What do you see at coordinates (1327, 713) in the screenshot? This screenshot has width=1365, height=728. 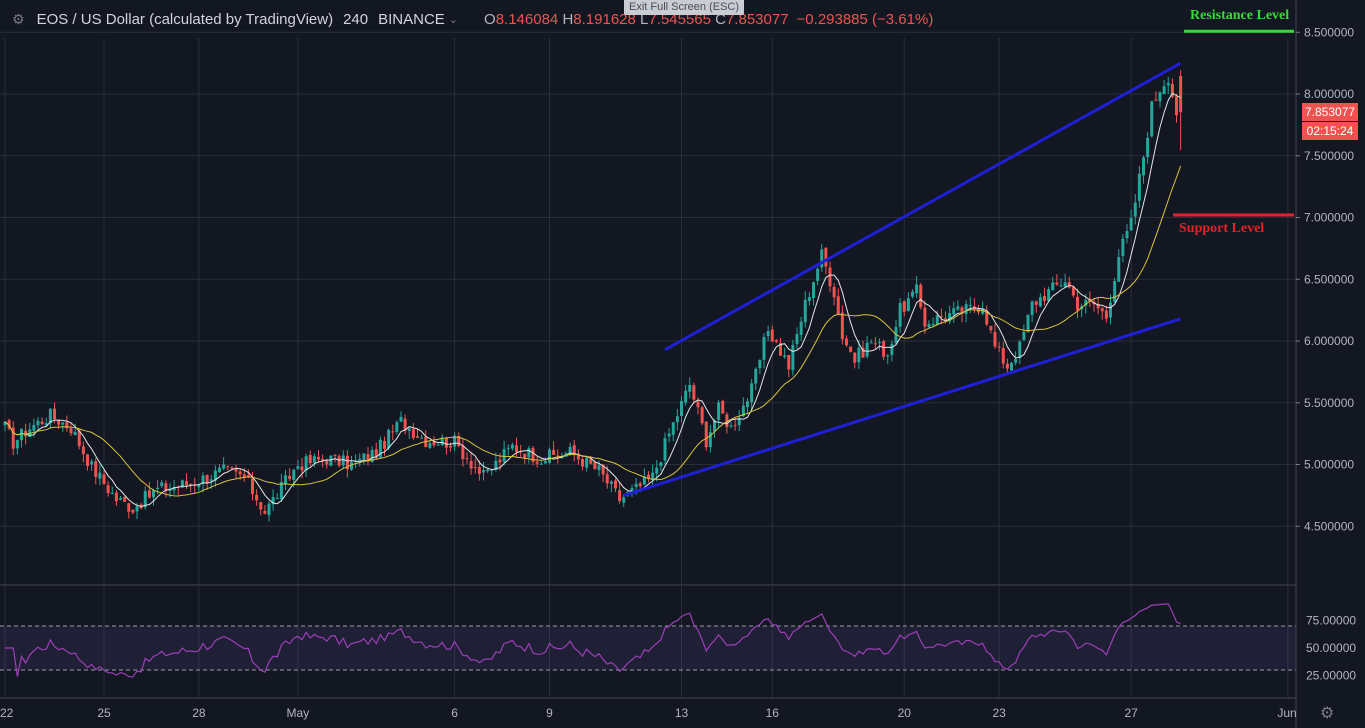 I see `chart-settings-icon: ⚙` at bounding box center [1327, 713].